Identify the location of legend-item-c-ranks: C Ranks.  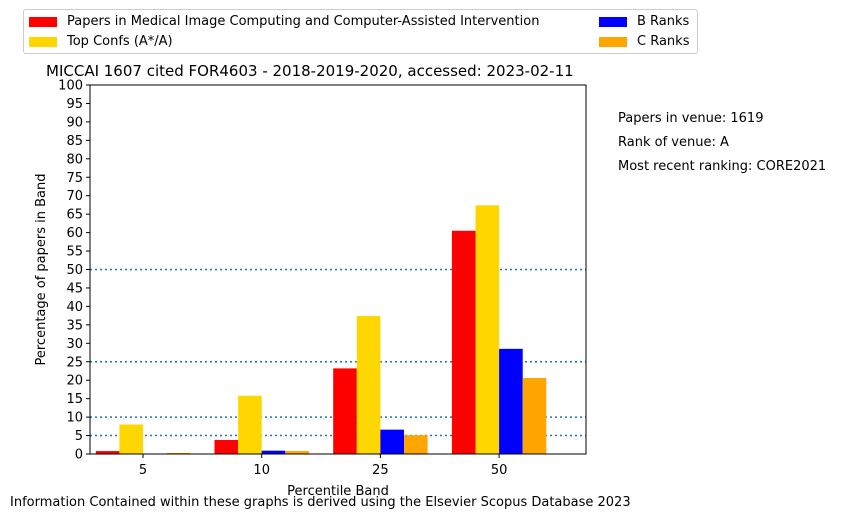
(644, 42).